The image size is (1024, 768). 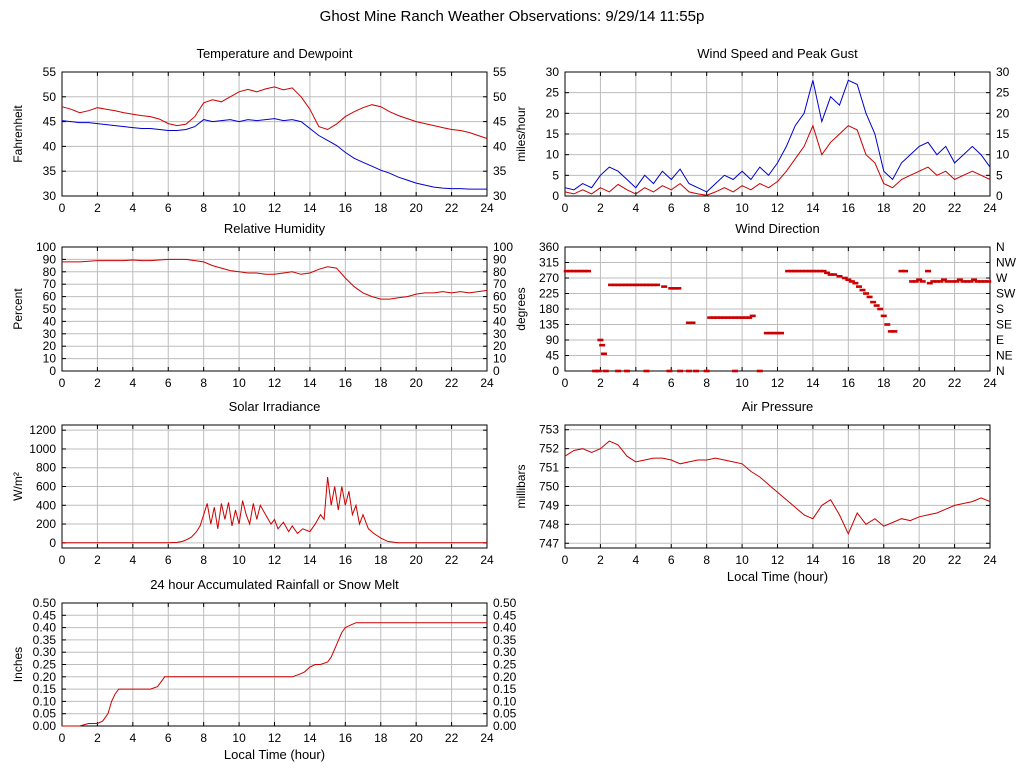 I want to click on y-tick-label: 45, so click(x=50, y=122).